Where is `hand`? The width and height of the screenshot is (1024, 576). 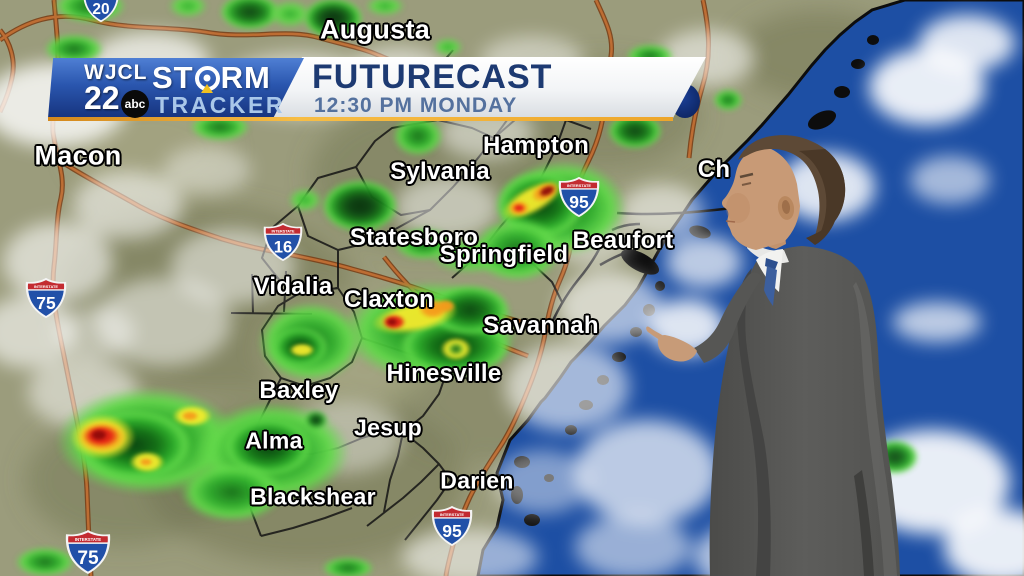
hand is located at coordinates (677, 348).